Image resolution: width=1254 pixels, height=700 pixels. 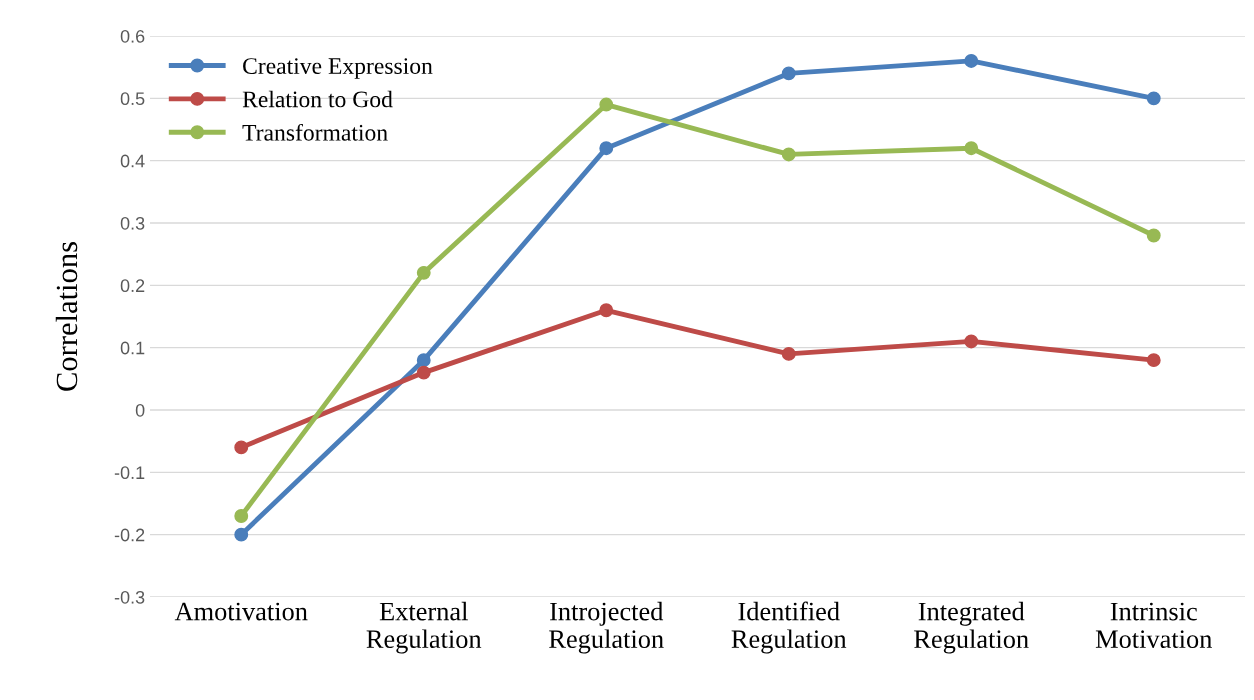 What do you see at coordinates (66, 316) in the screenshot?
I see `y-axis-title: Correlations` at bounding box center [66, 316].